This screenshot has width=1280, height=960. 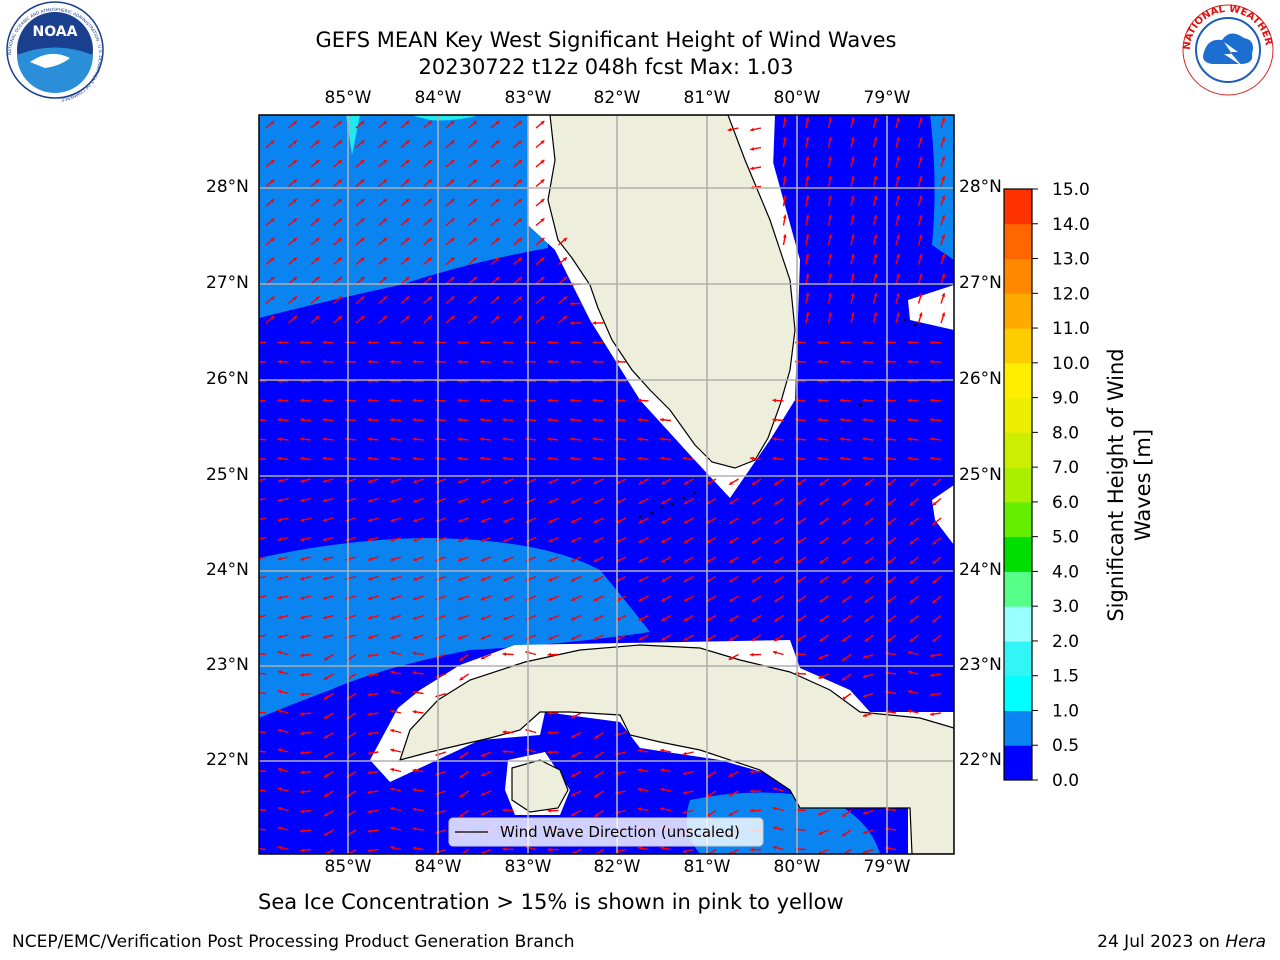 I want to click on lon-label: 79°W, so click(x=887, y=98).